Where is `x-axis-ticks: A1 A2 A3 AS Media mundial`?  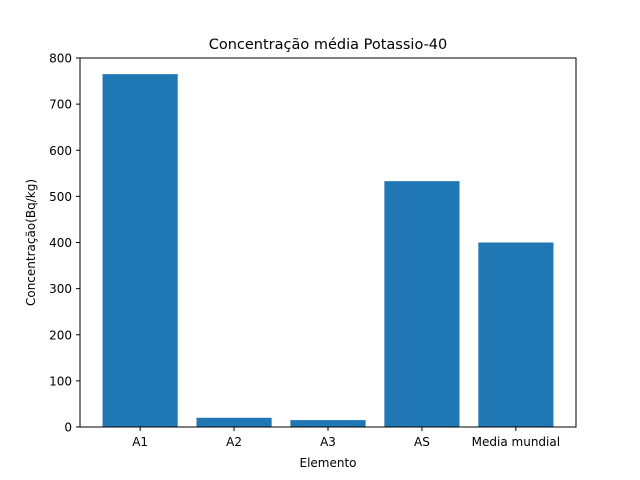 x-axis-ticks: A1 A2 A3 AS Media mundial is located at coordinates (346, 438).